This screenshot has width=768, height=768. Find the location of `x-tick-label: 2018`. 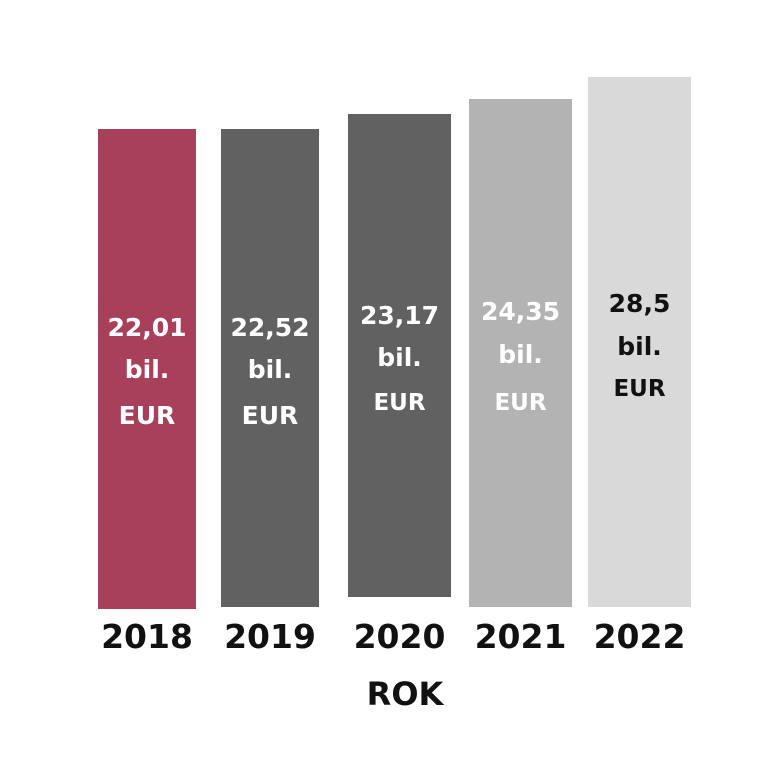

x-tick-label: 2018 is located at coordinates (147, 636).